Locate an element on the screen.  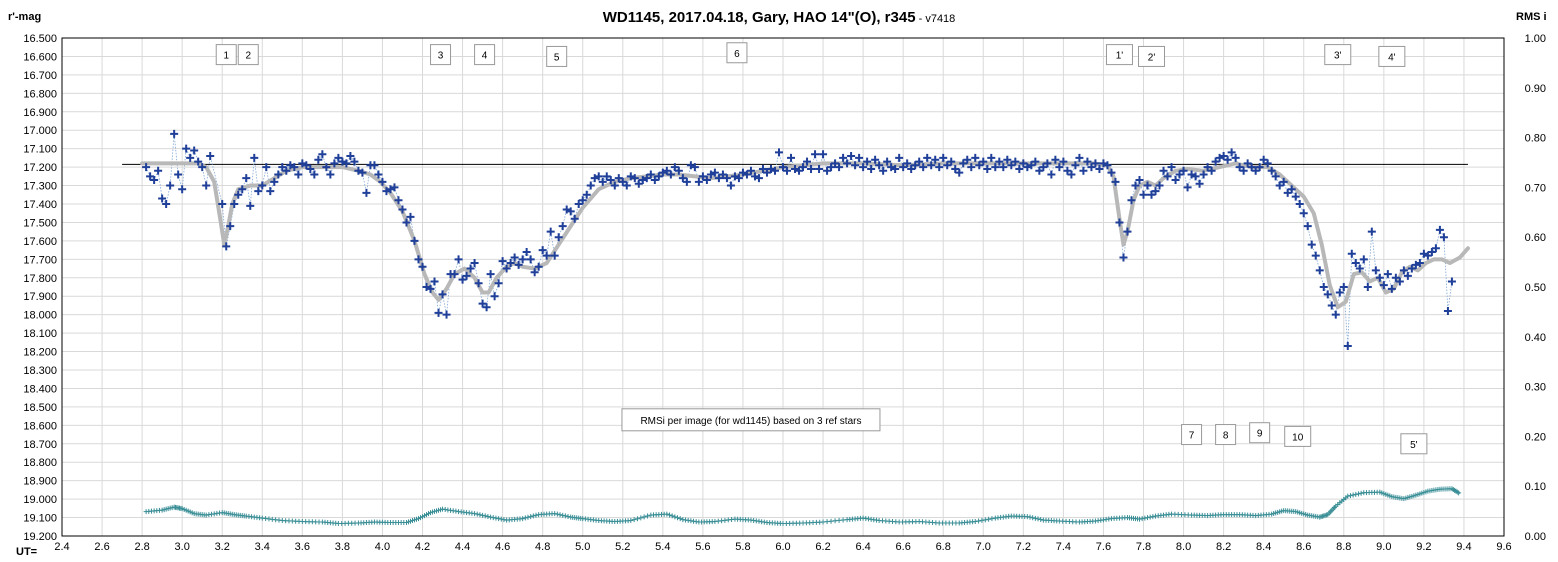
y-left-tick-label: 18.100 is located at coordinates (40, 334).